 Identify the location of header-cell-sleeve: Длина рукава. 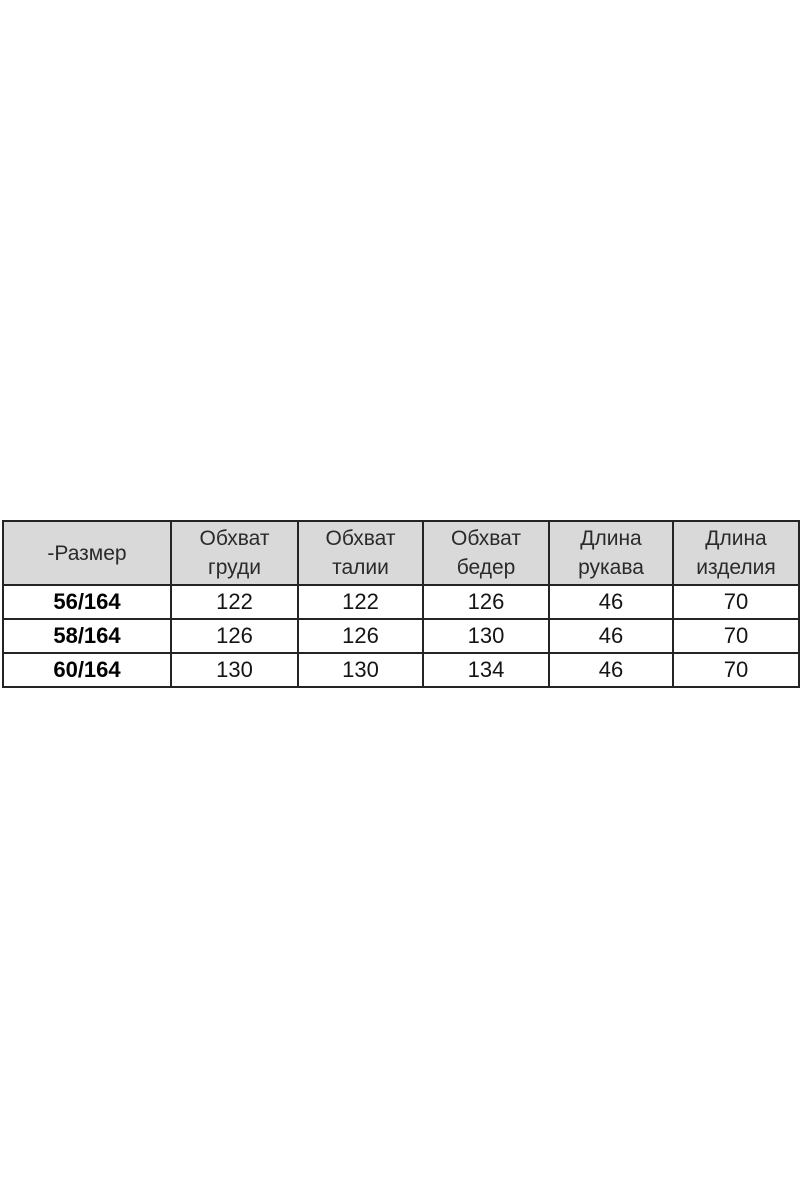
(611, 553).